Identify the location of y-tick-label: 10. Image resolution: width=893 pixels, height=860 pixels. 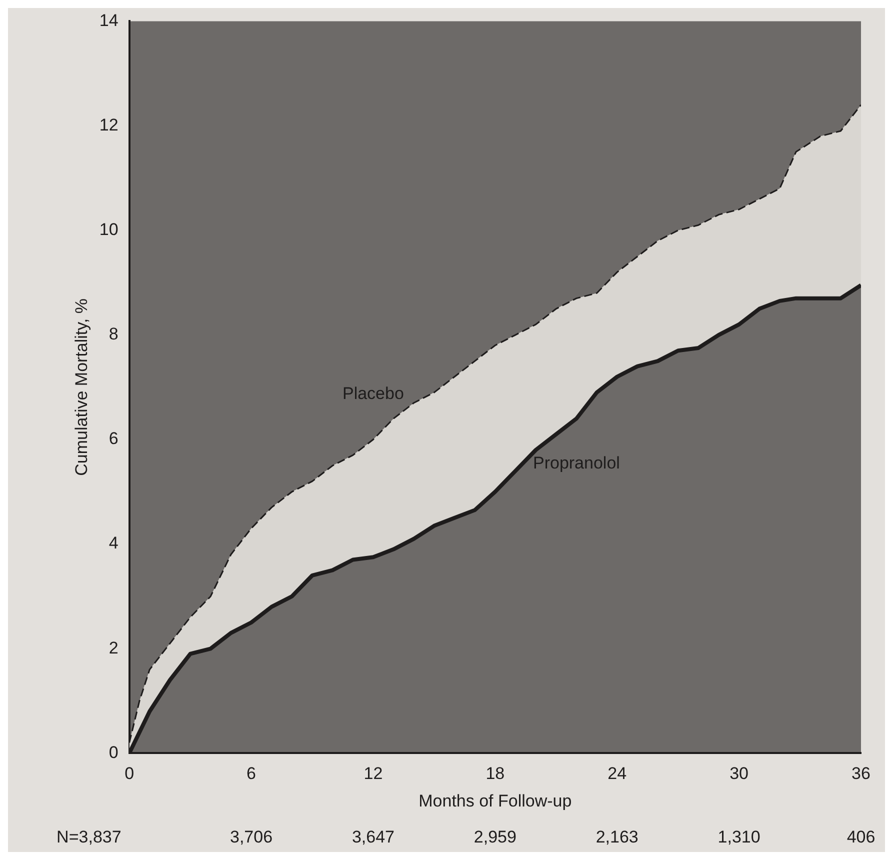
(108, 230).